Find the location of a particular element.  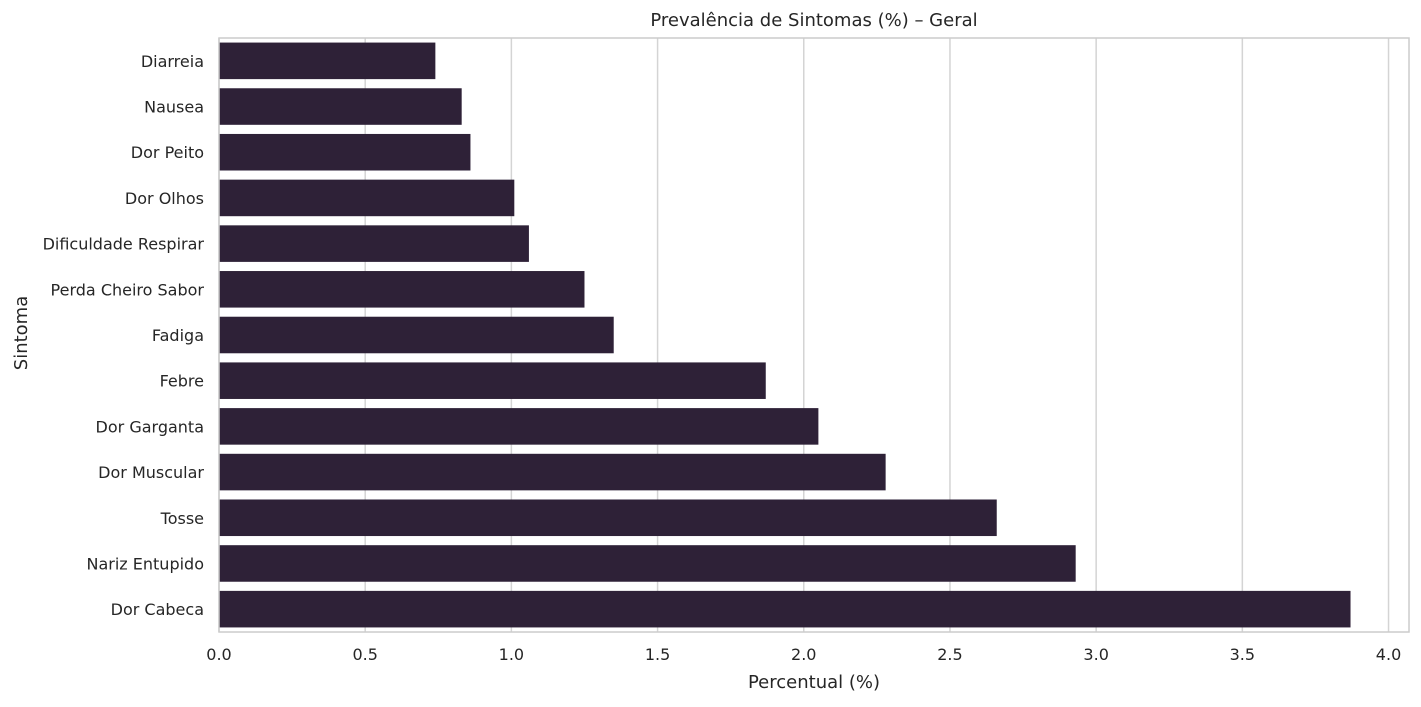

y-tick-label: Fadiga is located at coordinates (178, 335).